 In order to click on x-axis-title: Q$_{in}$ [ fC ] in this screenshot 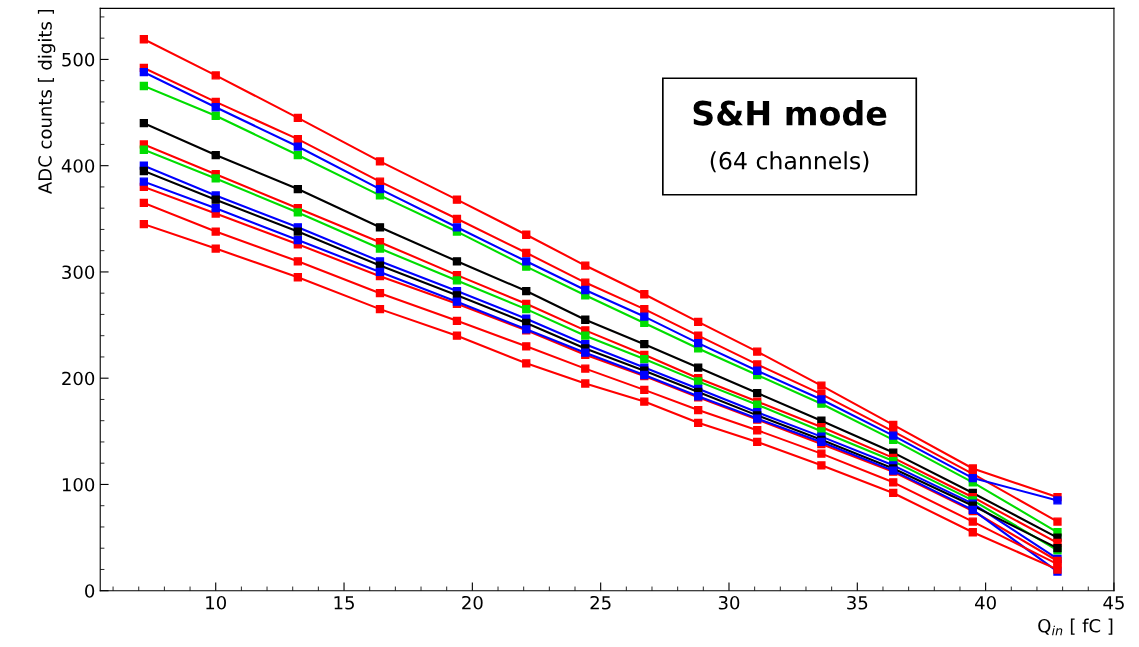, I will do `click(1075, 627)`.